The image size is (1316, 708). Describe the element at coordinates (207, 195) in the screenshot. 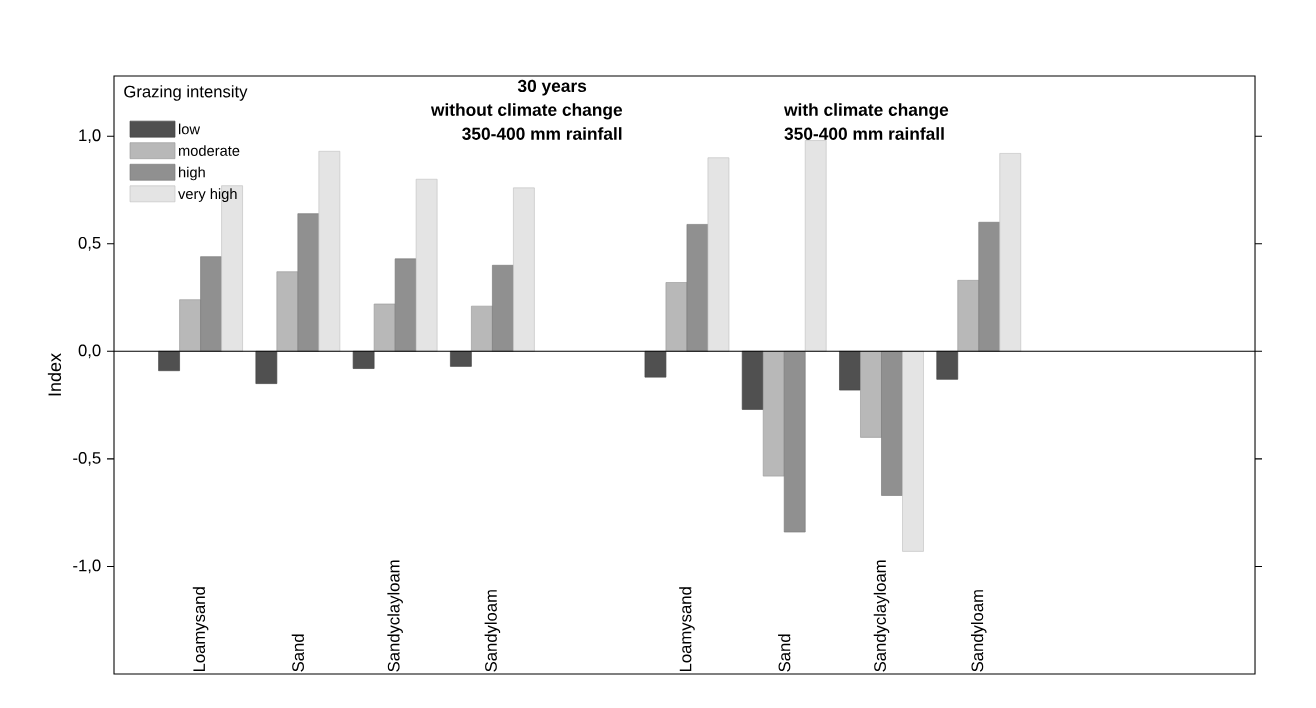

I see `legend-label: very high` at that location.